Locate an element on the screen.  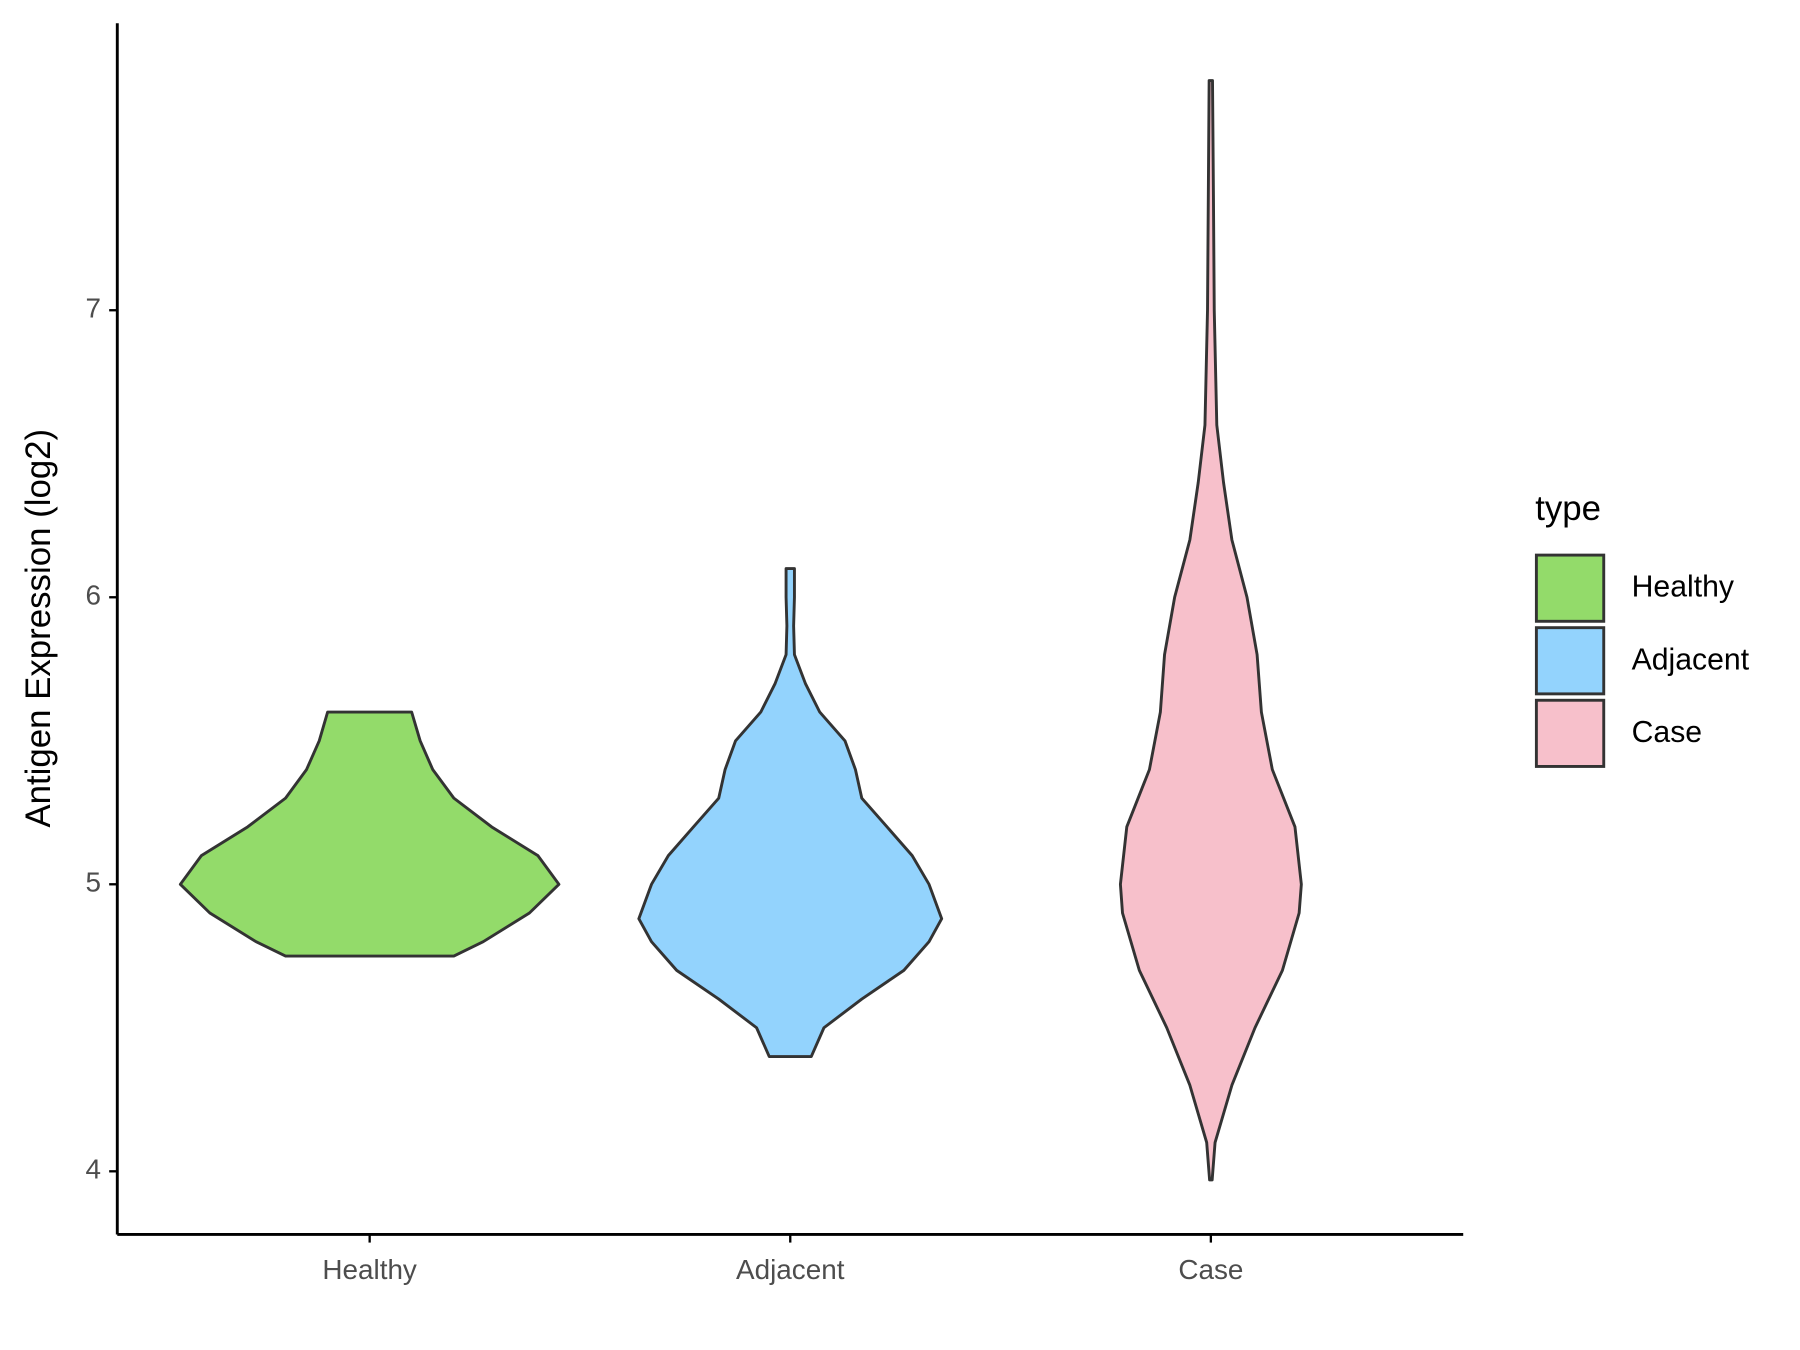
legend-label: Case is located at coordinates (1667, 732).